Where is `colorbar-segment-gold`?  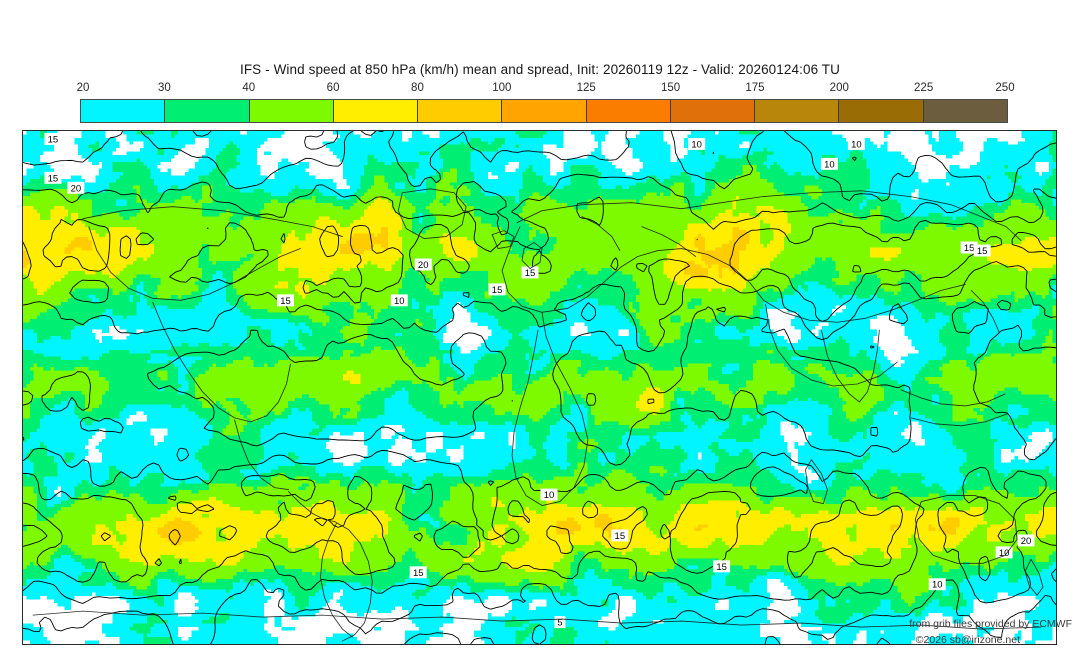
colorbar-segment-gold is located at coordinates (460, 111).